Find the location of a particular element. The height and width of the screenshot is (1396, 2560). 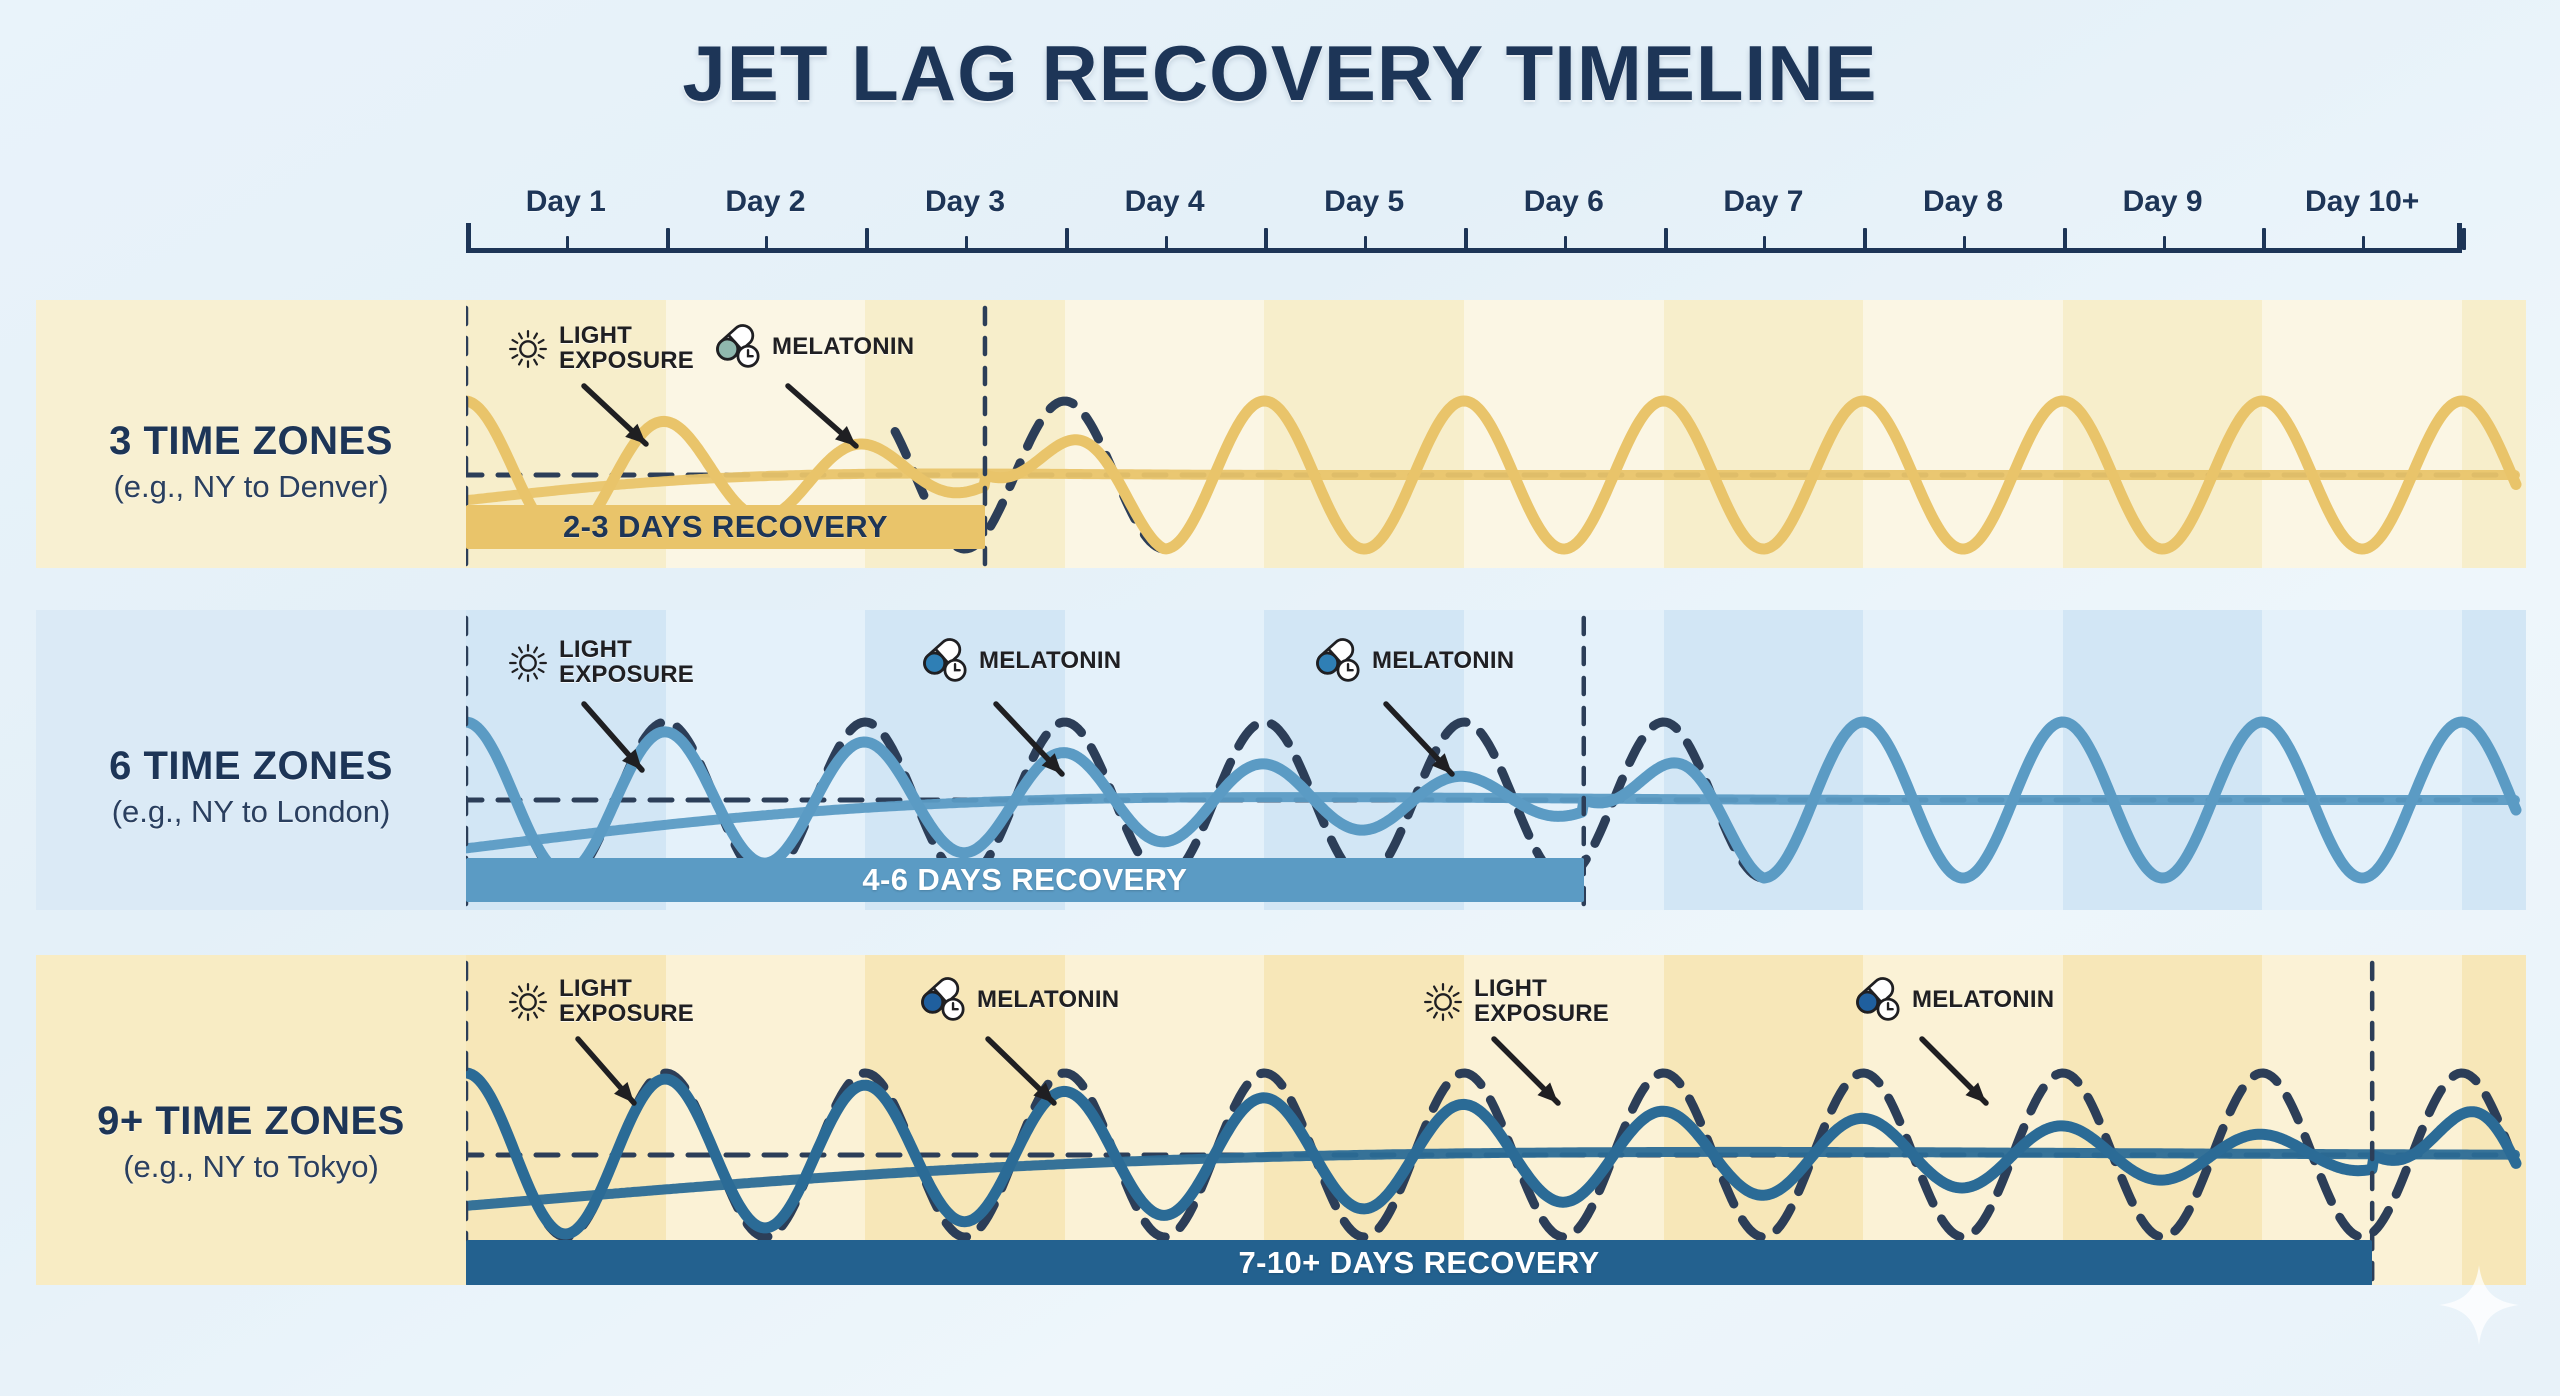

sparkle-icon is located at coordinates (2479, 1305).